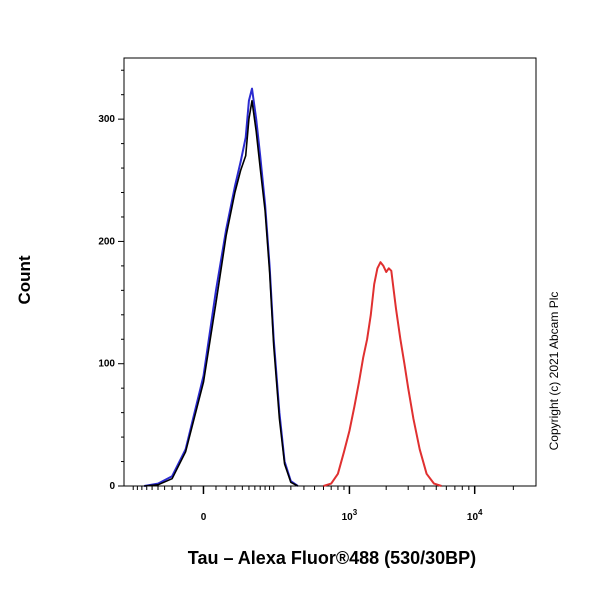  I want to click on copyright-notice: Copyright (c) 2021 Abcam Plc, so click(554, 371).